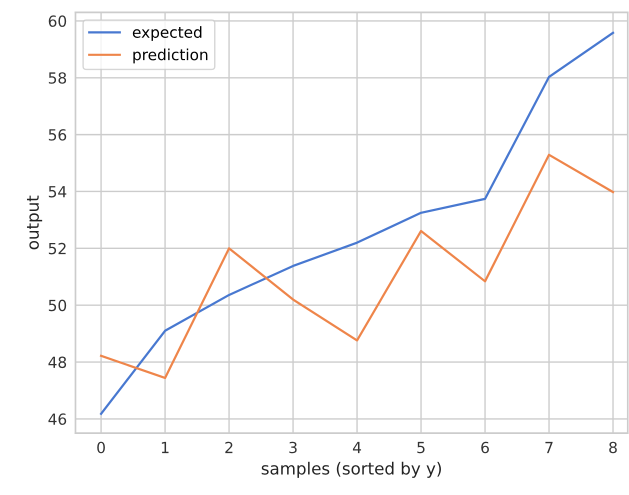 The height and width of the screenshot is (495, 629). Describe the element at coordinates (57, 21) in the screenshot. I see `y-tick-label: 60` at that location.